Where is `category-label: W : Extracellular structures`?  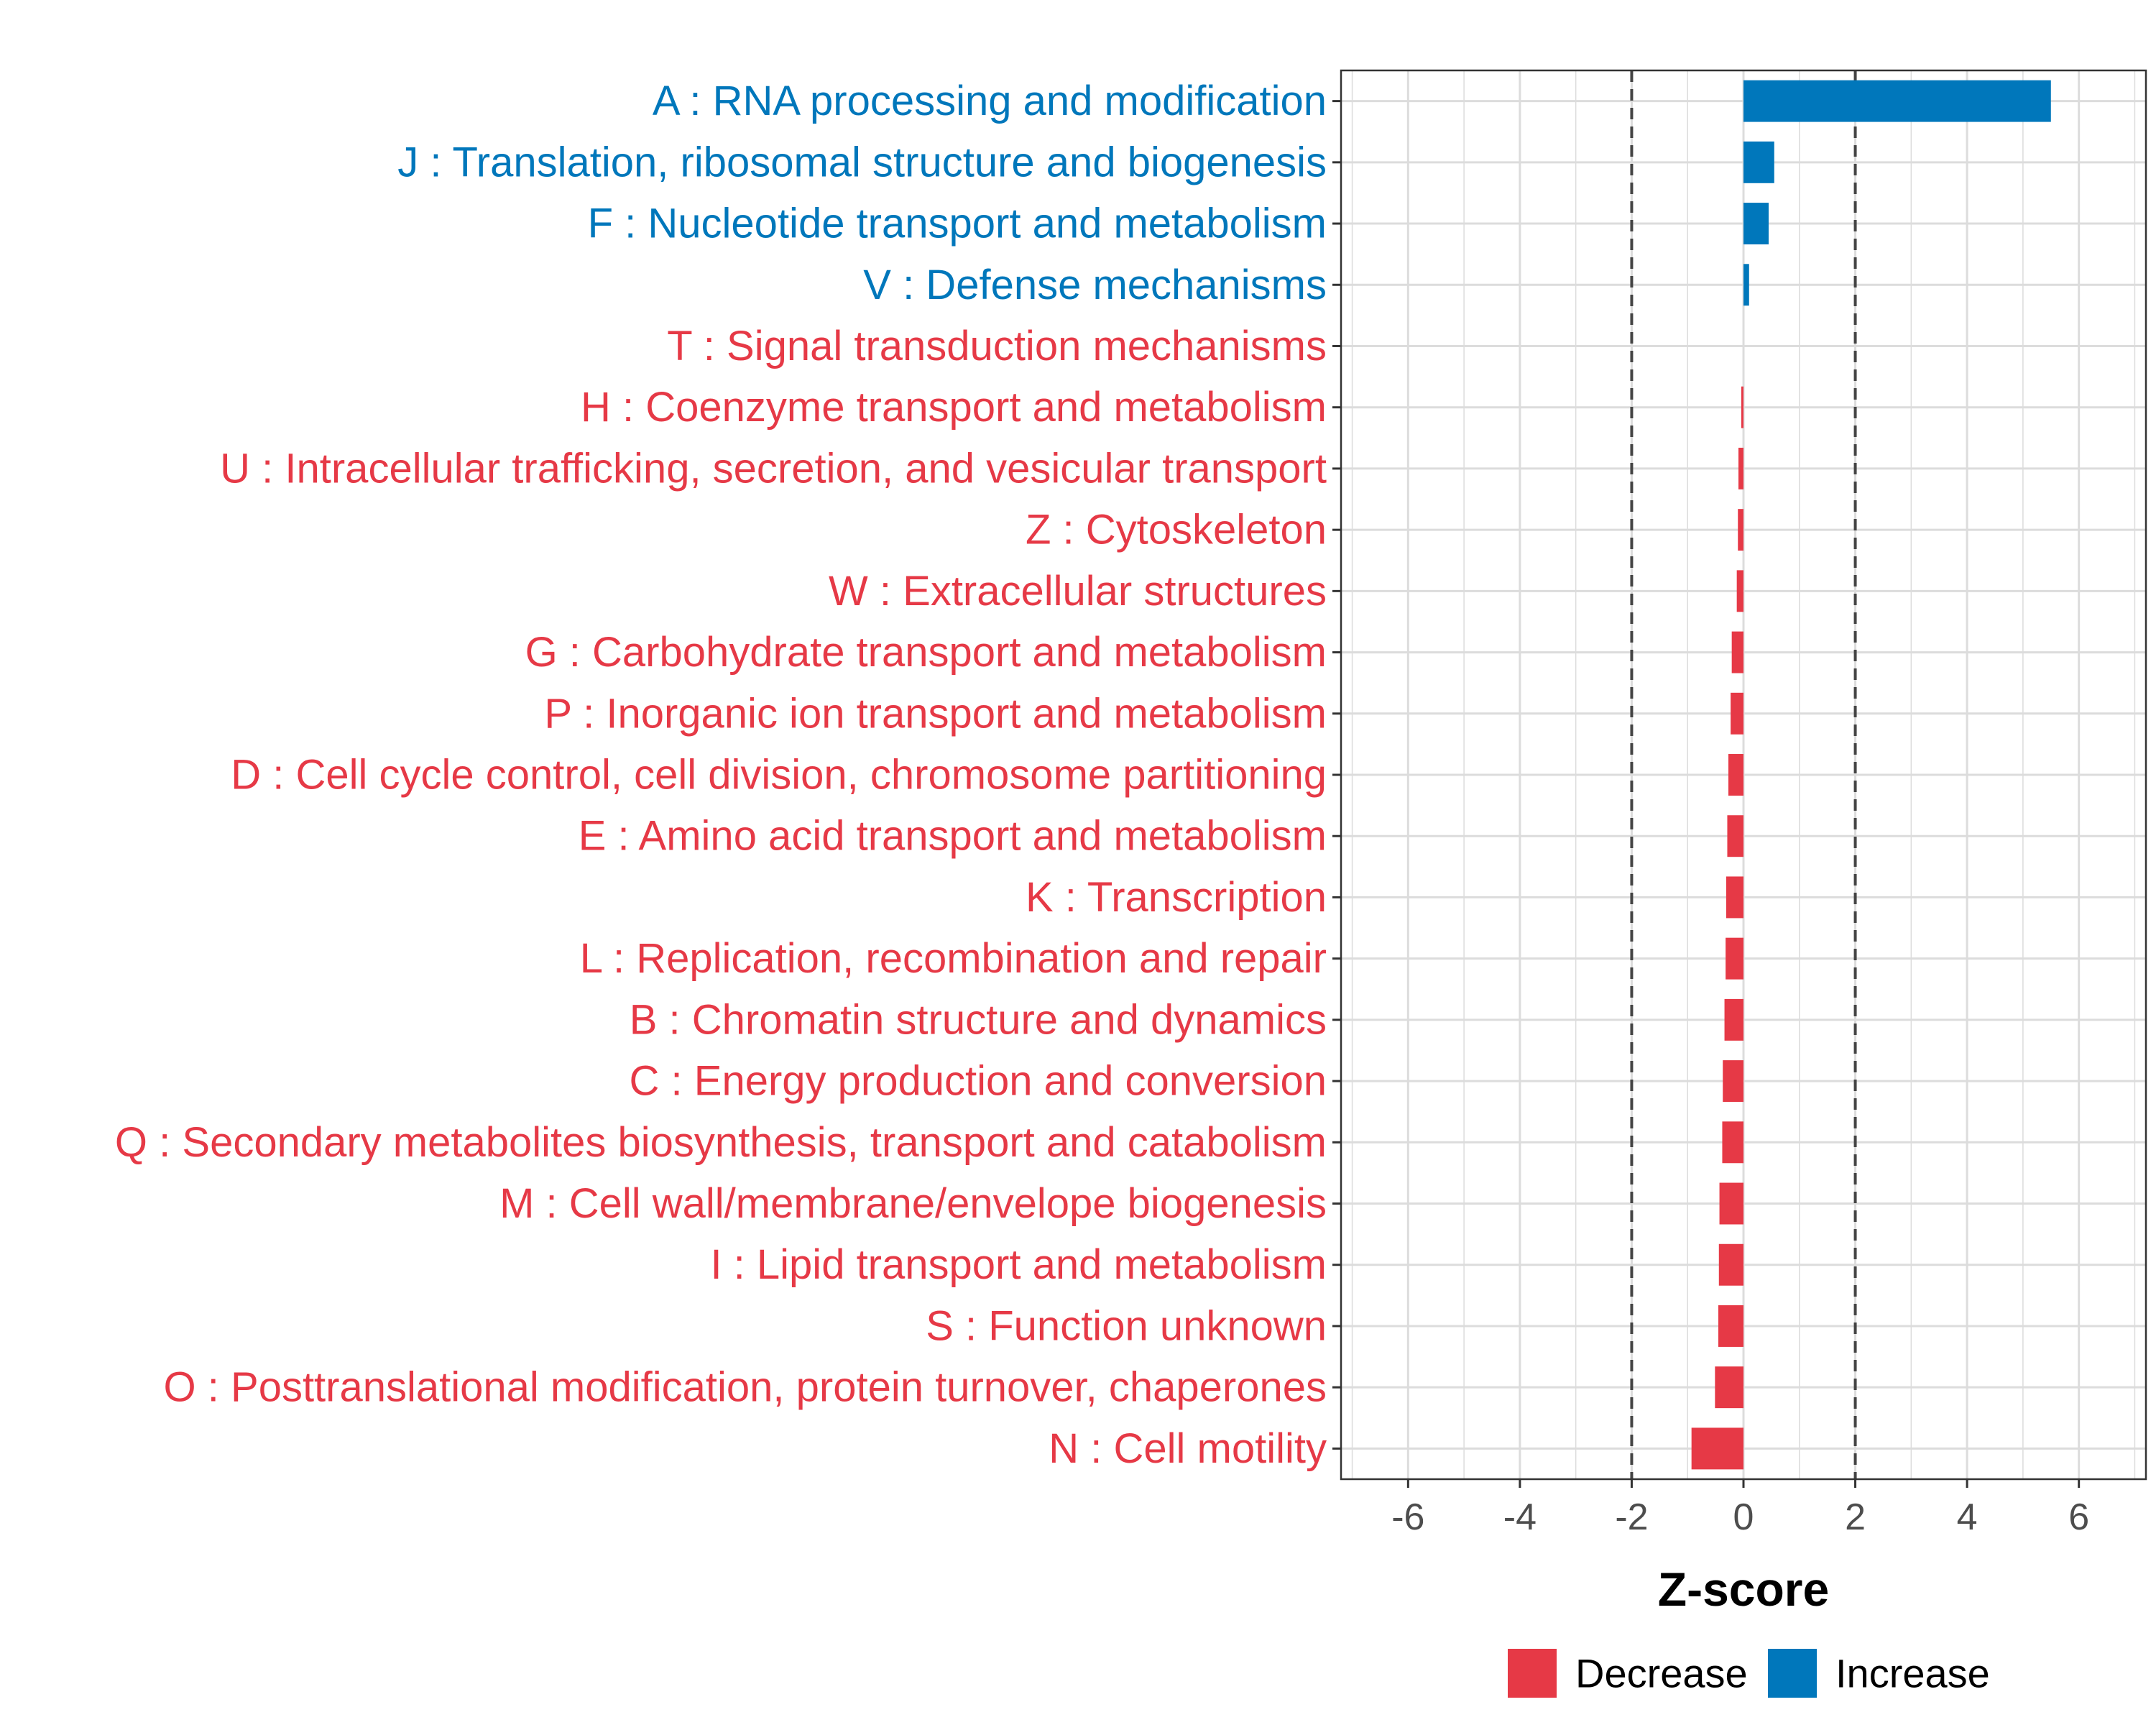
category-label: W : Extracellular structures is located at coordinates (1078, 591).